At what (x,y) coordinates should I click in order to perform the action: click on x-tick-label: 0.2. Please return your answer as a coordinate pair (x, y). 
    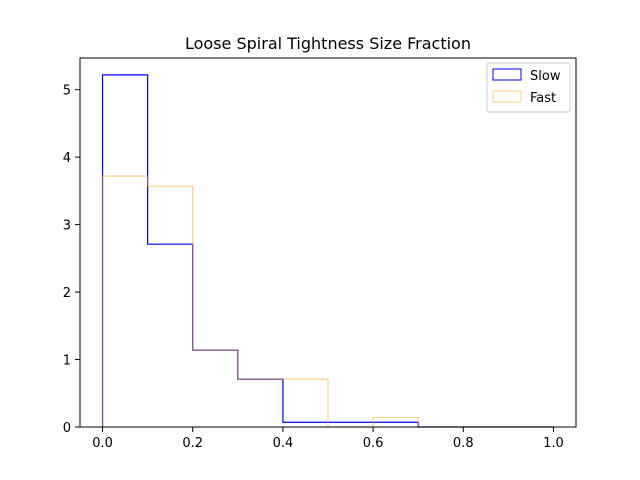
    Looking at the image, I should click on (192, 443).